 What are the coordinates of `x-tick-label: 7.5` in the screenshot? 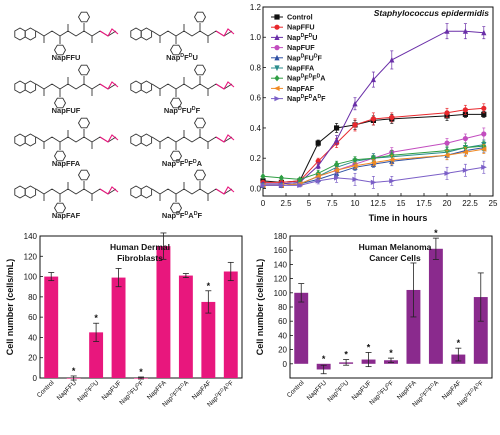 It's located at (332, 203).